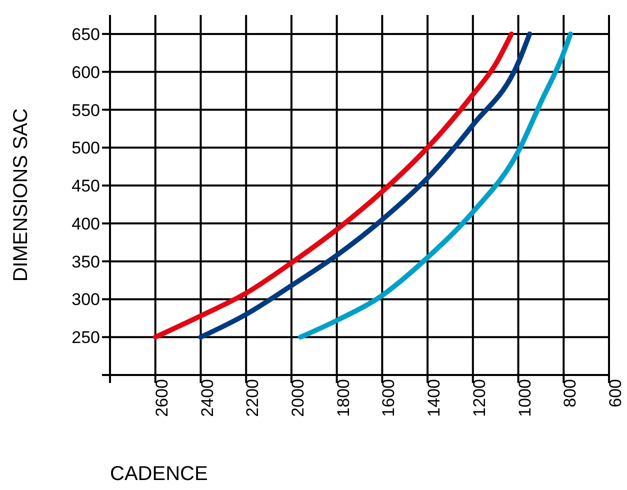  What do you see at coordinates (86, 148) in the screenshot?
I see `y-tick-label: 500` at bounding box center [86, 148].